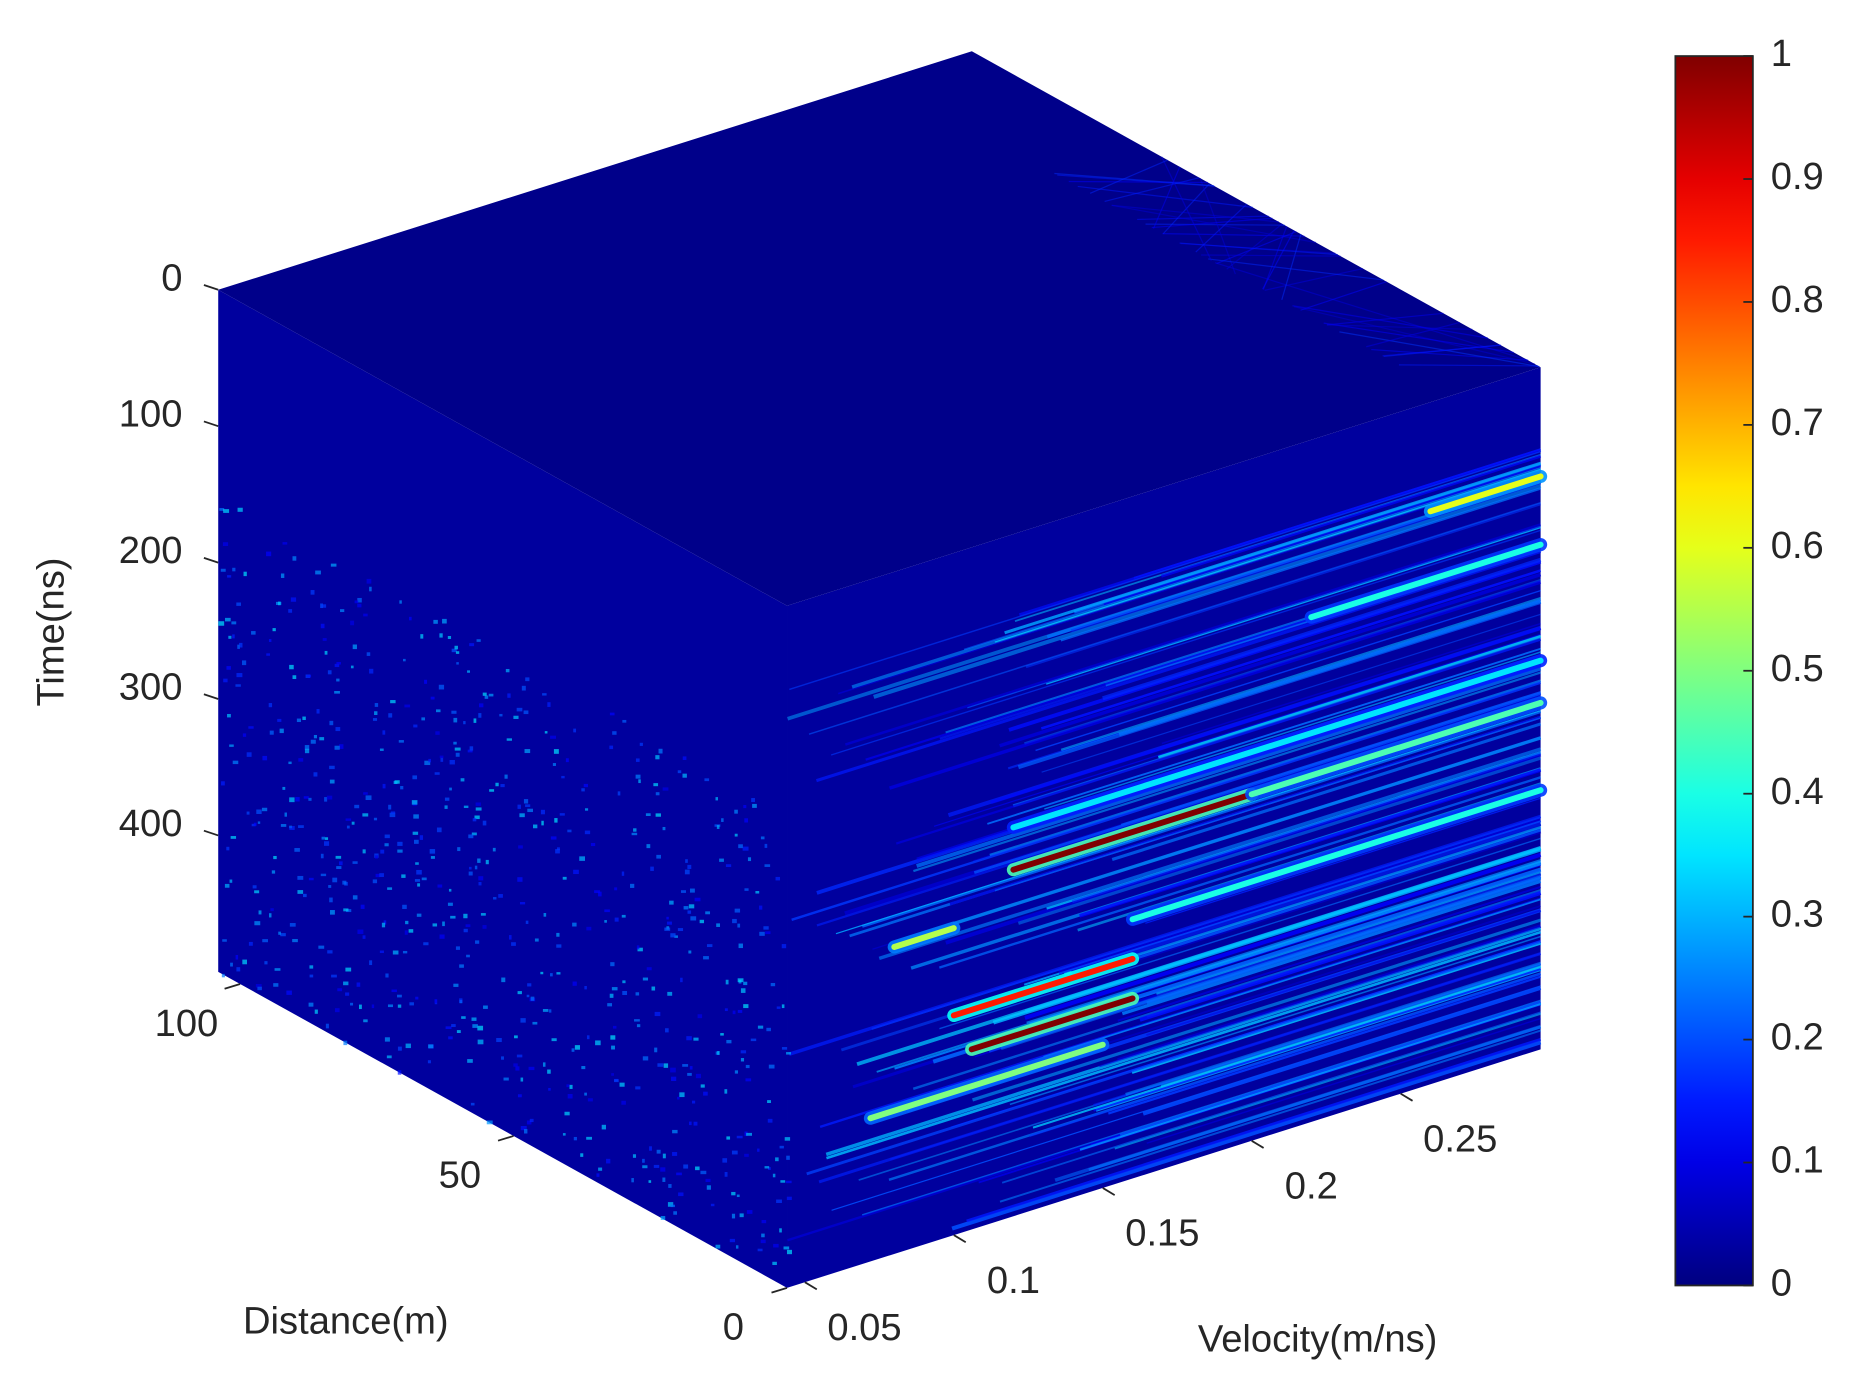 The height and width of the screenshot is (1394, 1859). What do you see at coordinates (1162, 1233) in the screenshot?
I see `y-tick-label: 0.15` at bounding box center [1162, 1233].